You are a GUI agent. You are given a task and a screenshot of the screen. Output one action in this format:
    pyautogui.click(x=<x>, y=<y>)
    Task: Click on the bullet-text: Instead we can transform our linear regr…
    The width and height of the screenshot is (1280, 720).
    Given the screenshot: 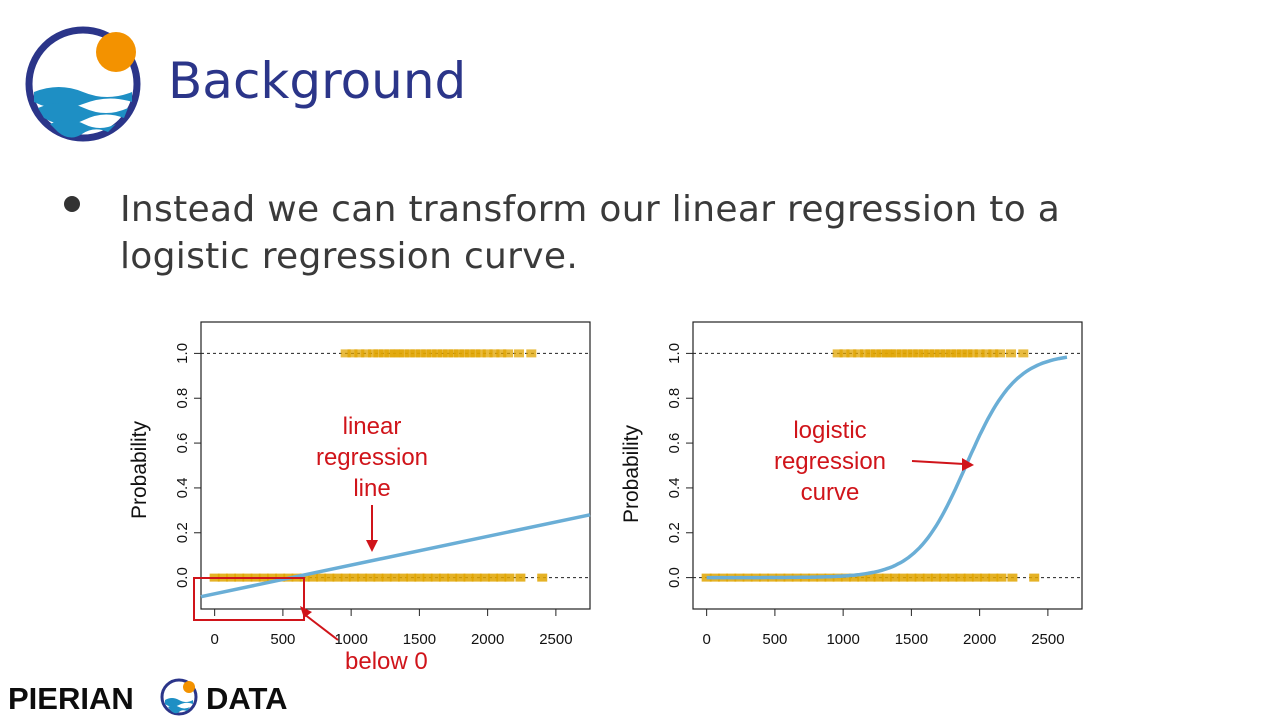 What is the action you would take?
    pyautogui.click(x=590, y=233)
    